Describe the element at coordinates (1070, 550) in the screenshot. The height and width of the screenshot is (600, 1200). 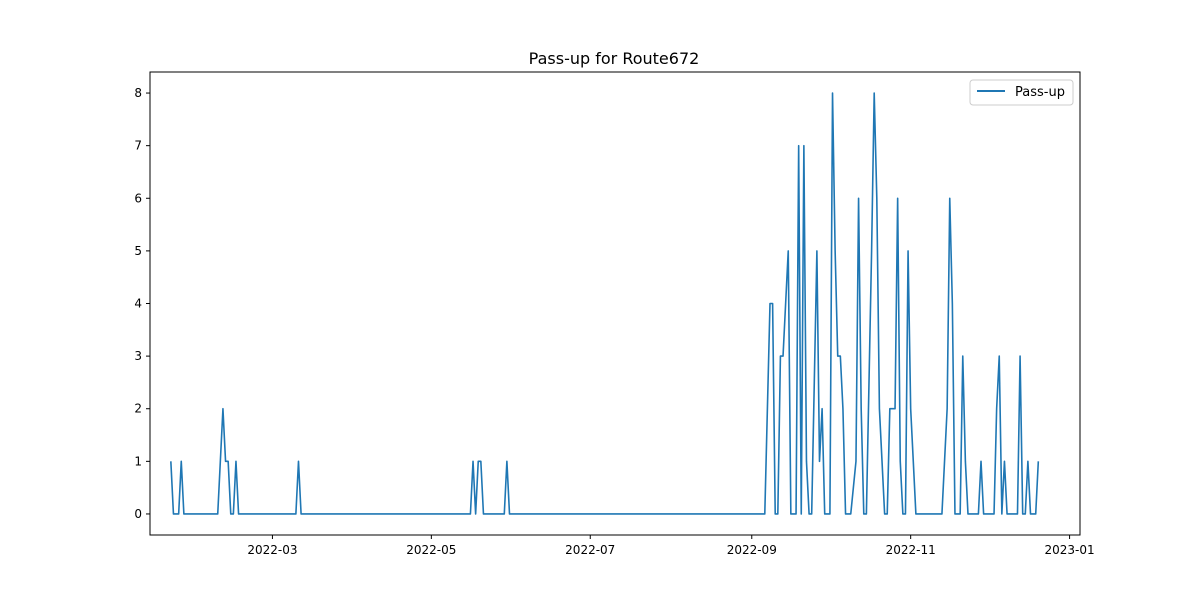
I see `x-tick-label: 2023-01` at that location.